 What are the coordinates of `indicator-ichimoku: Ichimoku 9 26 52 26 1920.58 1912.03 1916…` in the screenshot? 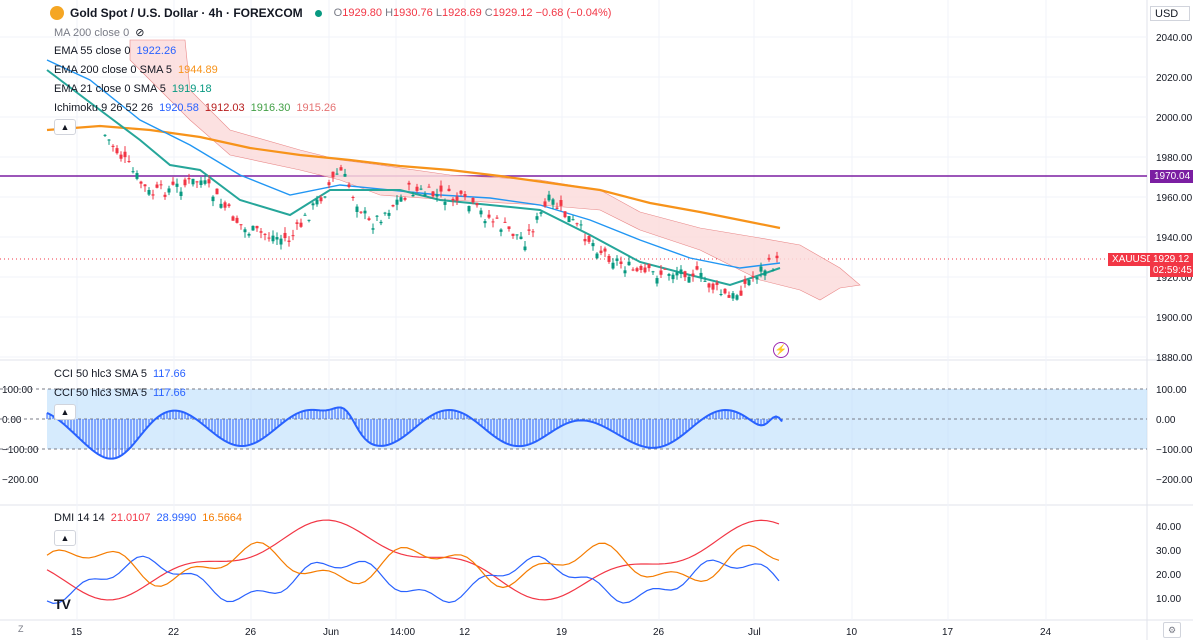 It's located at (195, 108).